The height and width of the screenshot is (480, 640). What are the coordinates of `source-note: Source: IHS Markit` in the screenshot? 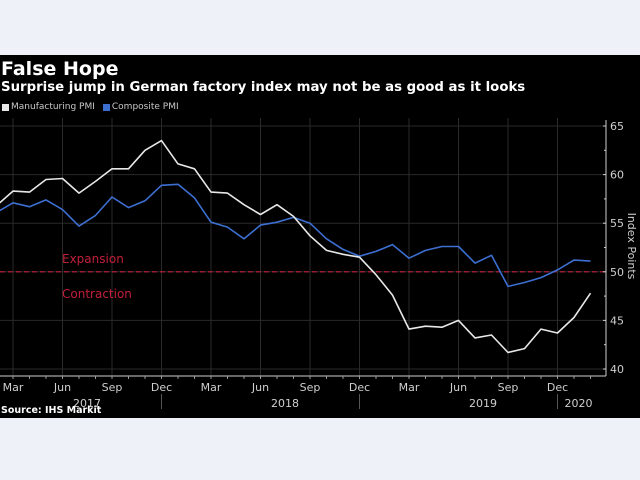 It's located at (51, 410).